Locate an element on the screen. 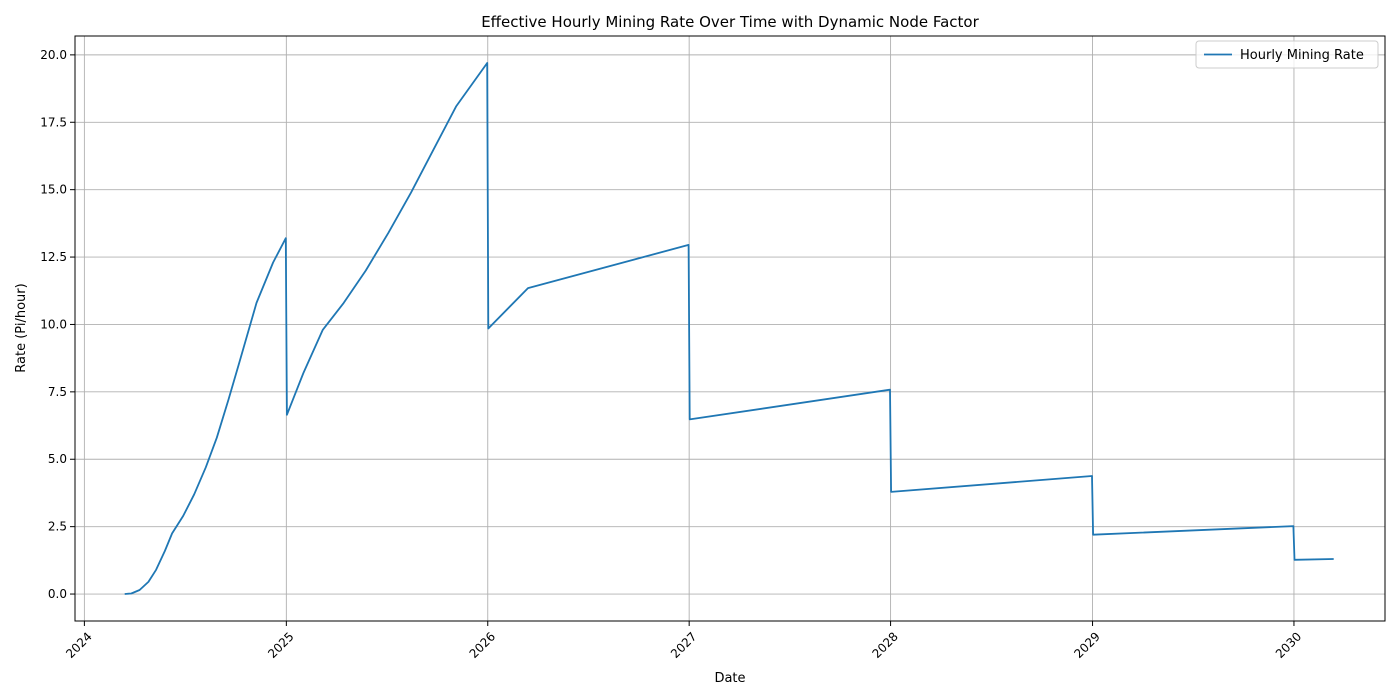  x-tick-label: 2027 is located at coordinates (683, 644).